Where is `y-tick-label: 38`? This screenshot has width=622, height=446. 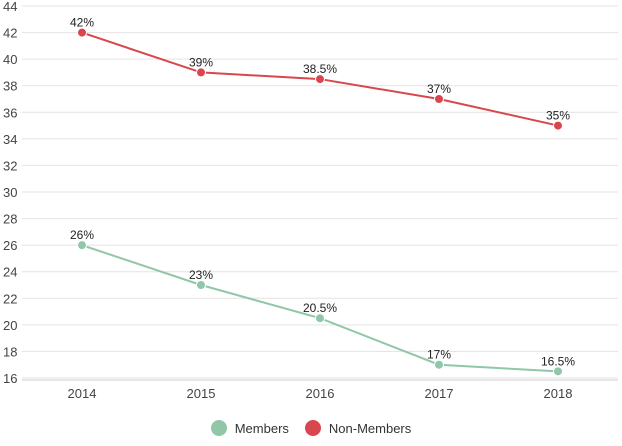 y-tick-label: 38 is located at coordinates (10, 86).